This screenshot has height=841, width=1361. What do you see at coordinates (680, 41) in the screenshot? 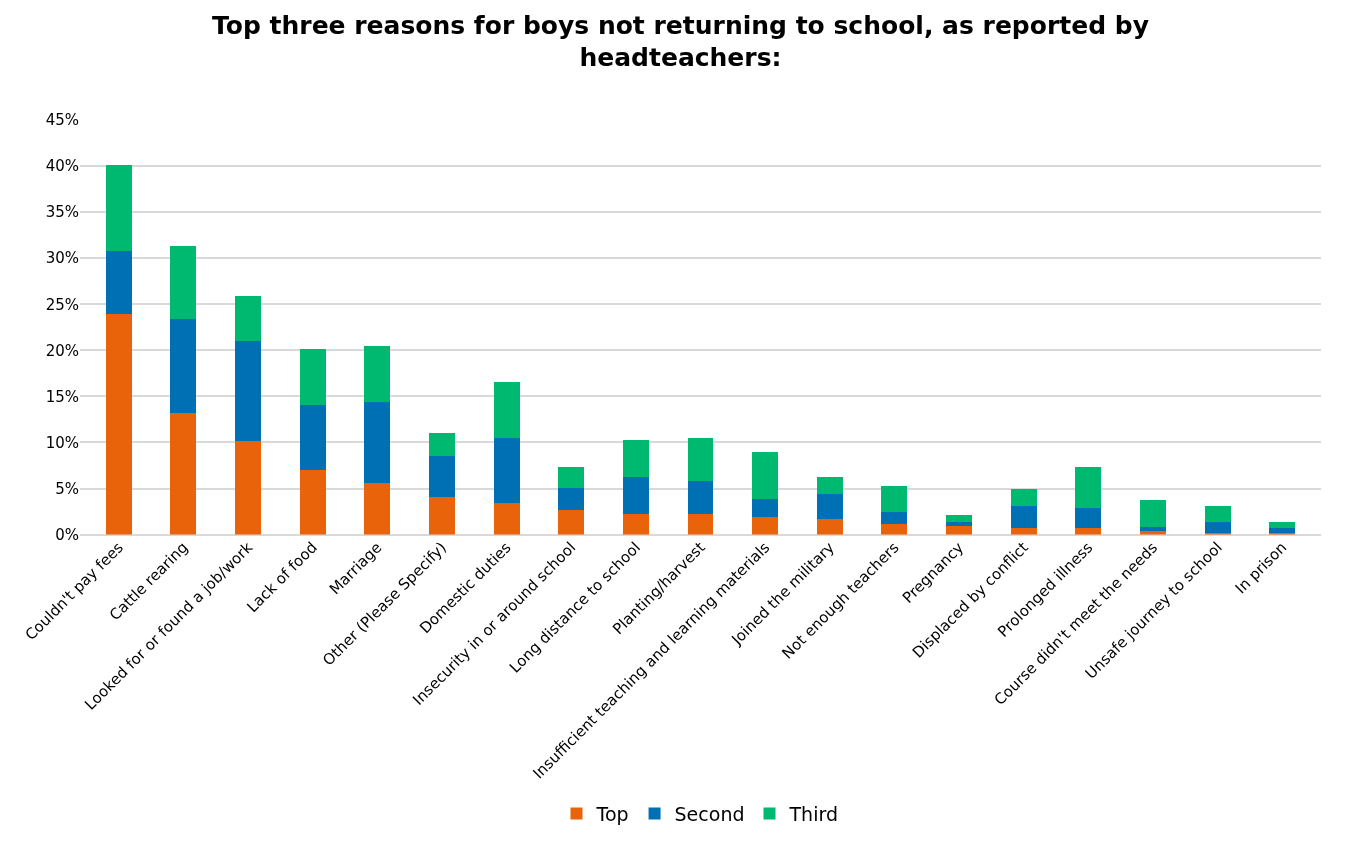
I see `chart-title: Top three reasons for boys not returning to school, as reported by headteachers:` at bounding box center [680, 41].